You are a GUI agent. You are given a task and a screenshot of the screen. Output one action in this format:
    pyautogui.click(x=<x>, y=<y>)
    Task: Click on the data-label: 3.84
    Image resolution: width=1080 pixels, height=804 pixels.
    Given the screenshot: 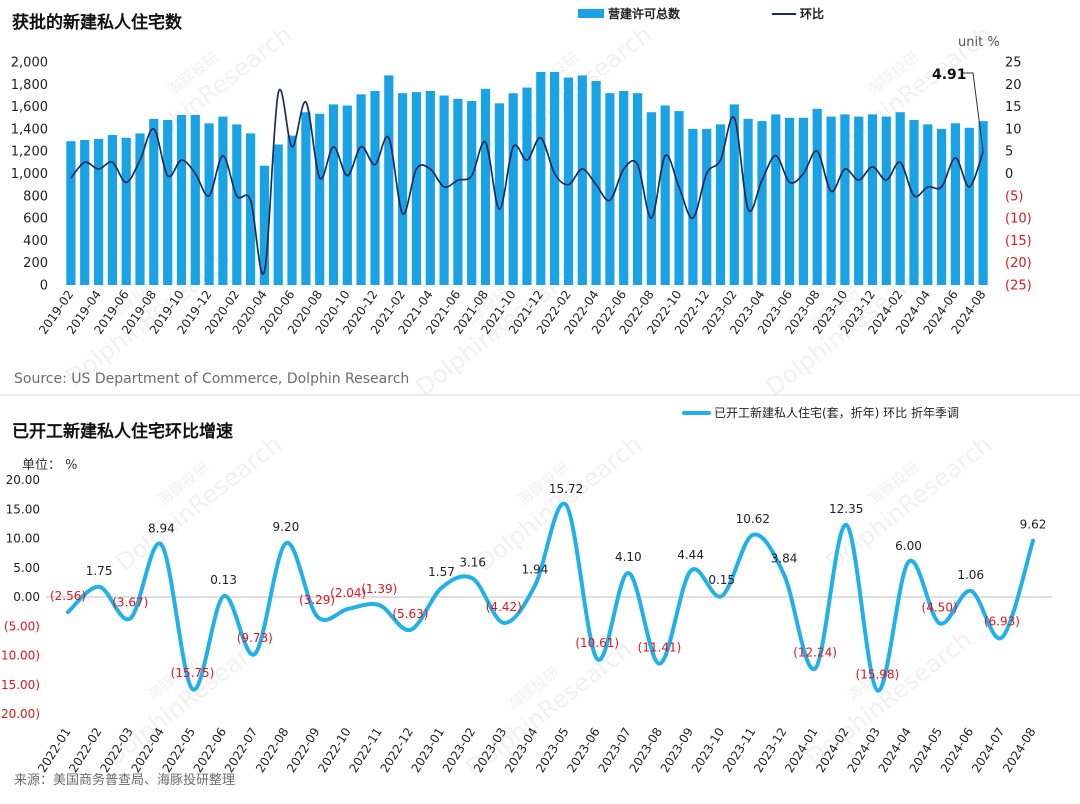 What is the action you would take?
    pyautogui.click(x=784, y=559)
    